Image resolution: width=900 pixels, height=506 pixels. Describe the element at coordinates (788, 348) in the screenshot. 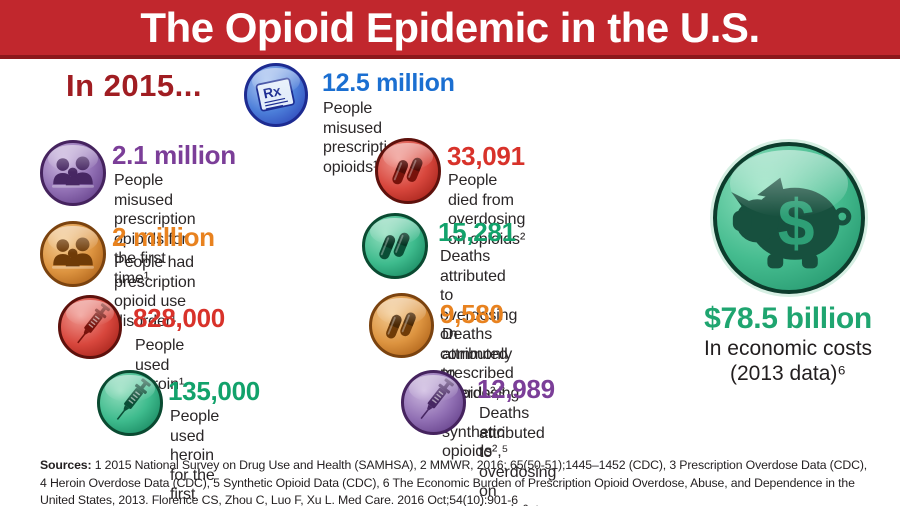

I see `economic-cost-line1: In economic costs` at that location.